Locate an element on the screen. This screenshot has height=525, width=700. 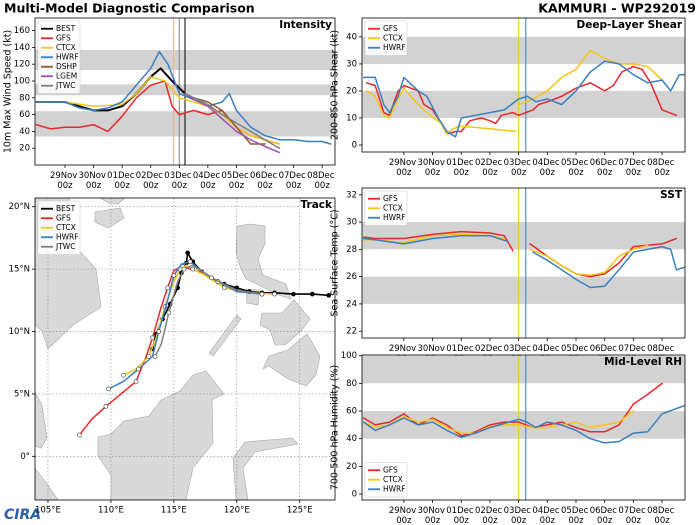
x-tick-label: 29Nov 00z is located at coordinates (404, 515).